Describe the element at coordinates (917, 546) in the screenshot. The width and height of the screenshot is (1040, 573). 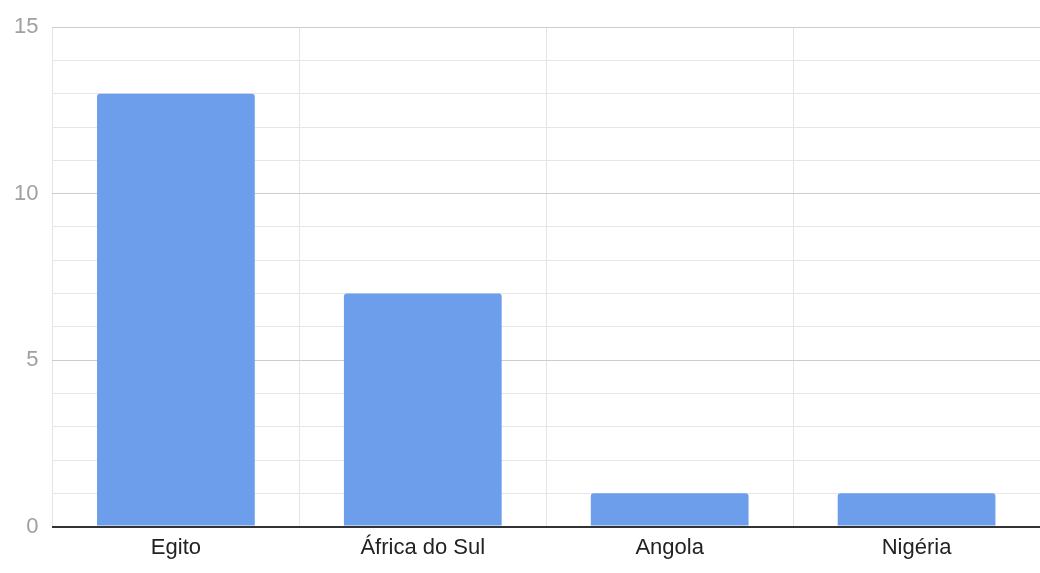
I see `x-tick-label: Nigéria` at that location.